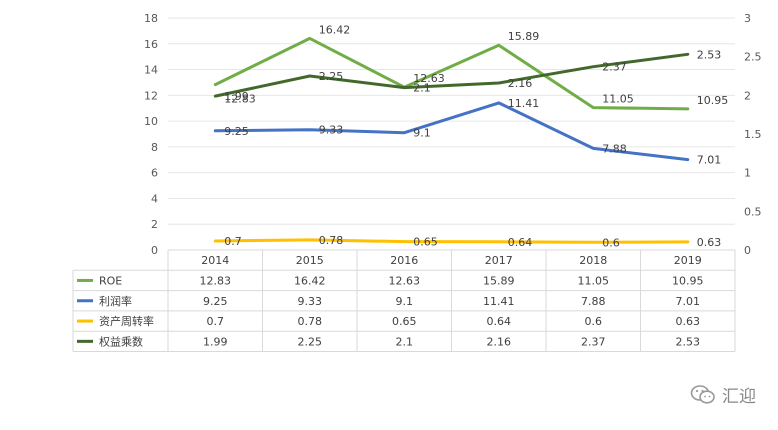 The width and height of the screenshot is (778, 430). I want to click on y-right-tick-label: 1.5, so click(753, 134).